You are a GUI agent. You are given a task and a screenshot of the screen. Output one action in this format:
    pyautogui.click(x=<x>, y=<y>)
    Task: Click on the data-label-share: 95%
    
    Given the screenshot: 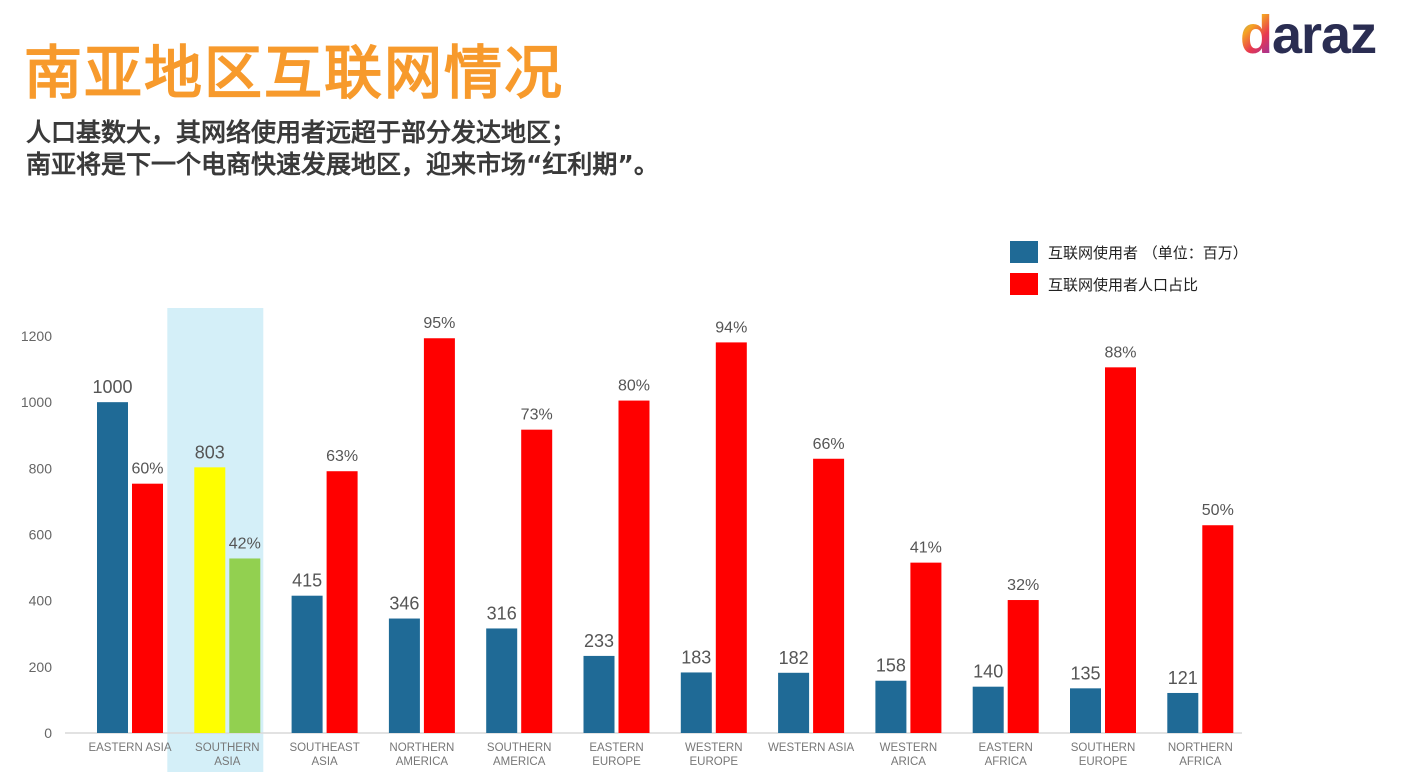 What is the action you would take?
    pyautogui.click(x=439, y=323)
    